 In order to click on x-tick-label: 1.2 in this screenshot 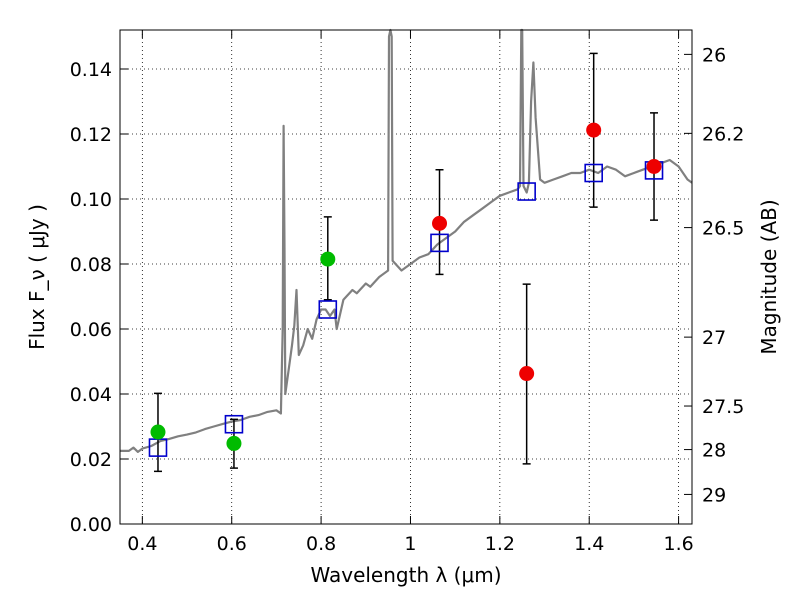, I will do `click(500, 544)`.